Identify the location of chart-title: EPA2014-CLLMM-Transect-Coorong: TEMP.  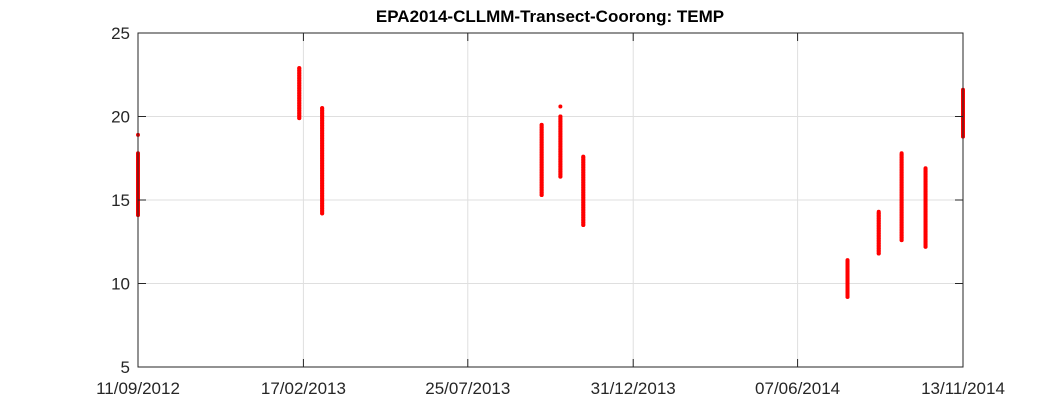
(550, 16).